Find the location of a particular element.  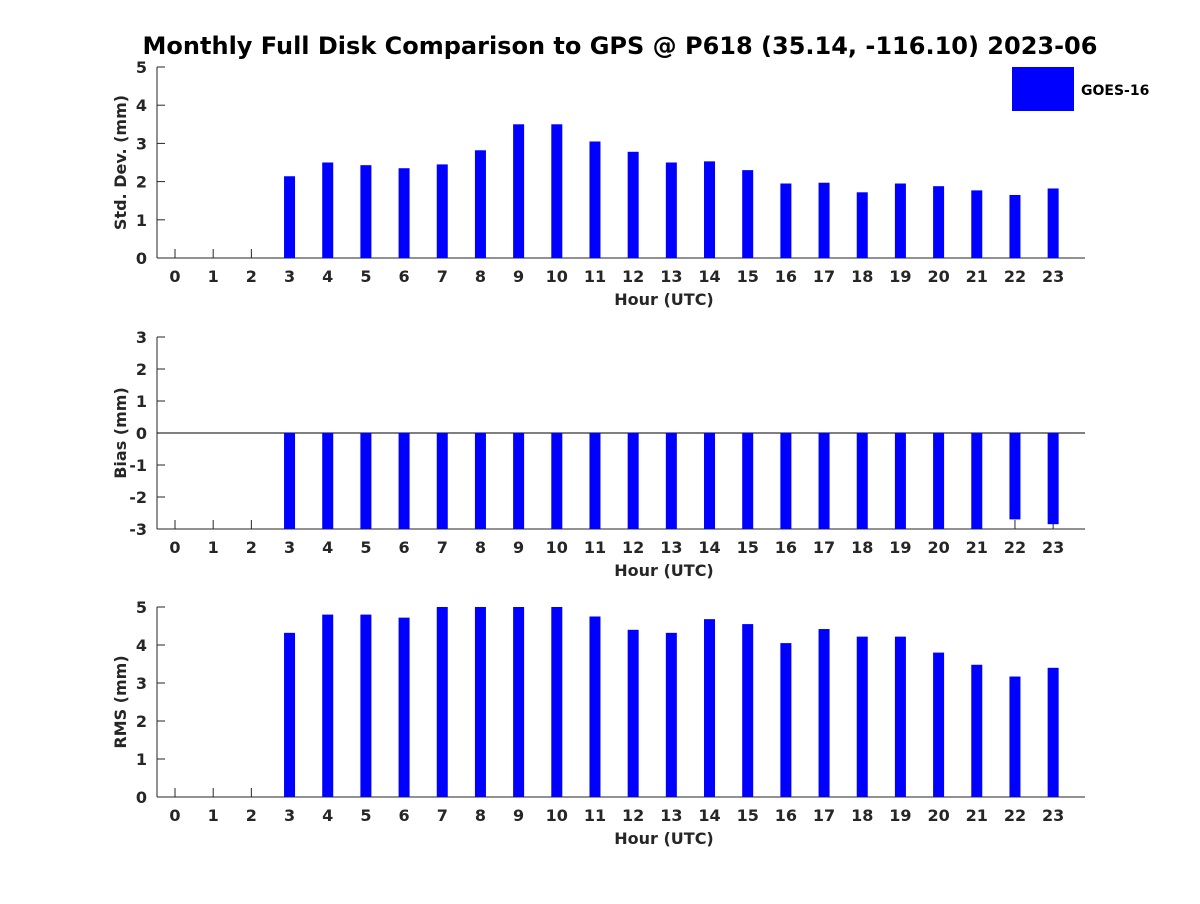

x-tick-label: 11 is located at coordinates (595, 815).